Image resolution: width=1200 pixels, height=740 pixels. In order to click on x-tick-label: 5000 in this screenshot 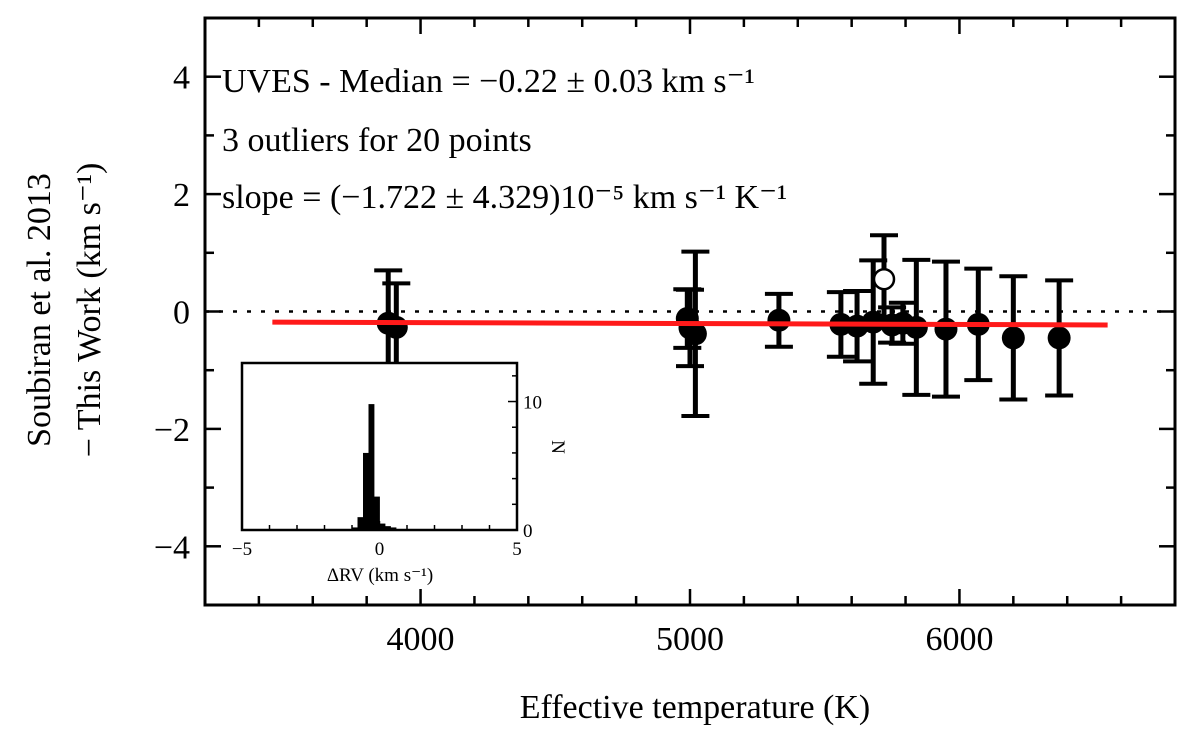, I will do `click(690, 639)`.